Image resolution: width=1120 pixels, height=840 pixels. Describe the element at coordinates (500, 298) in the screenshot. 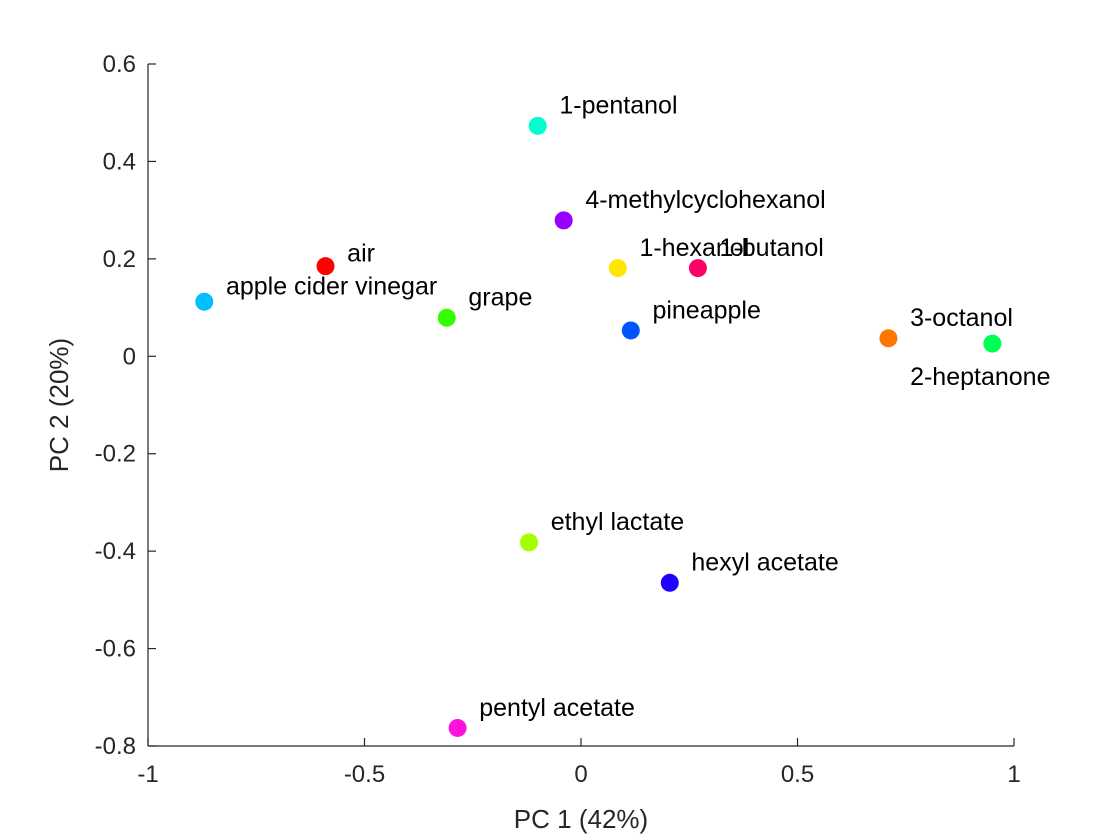

I see `point-label: grape` at that location.